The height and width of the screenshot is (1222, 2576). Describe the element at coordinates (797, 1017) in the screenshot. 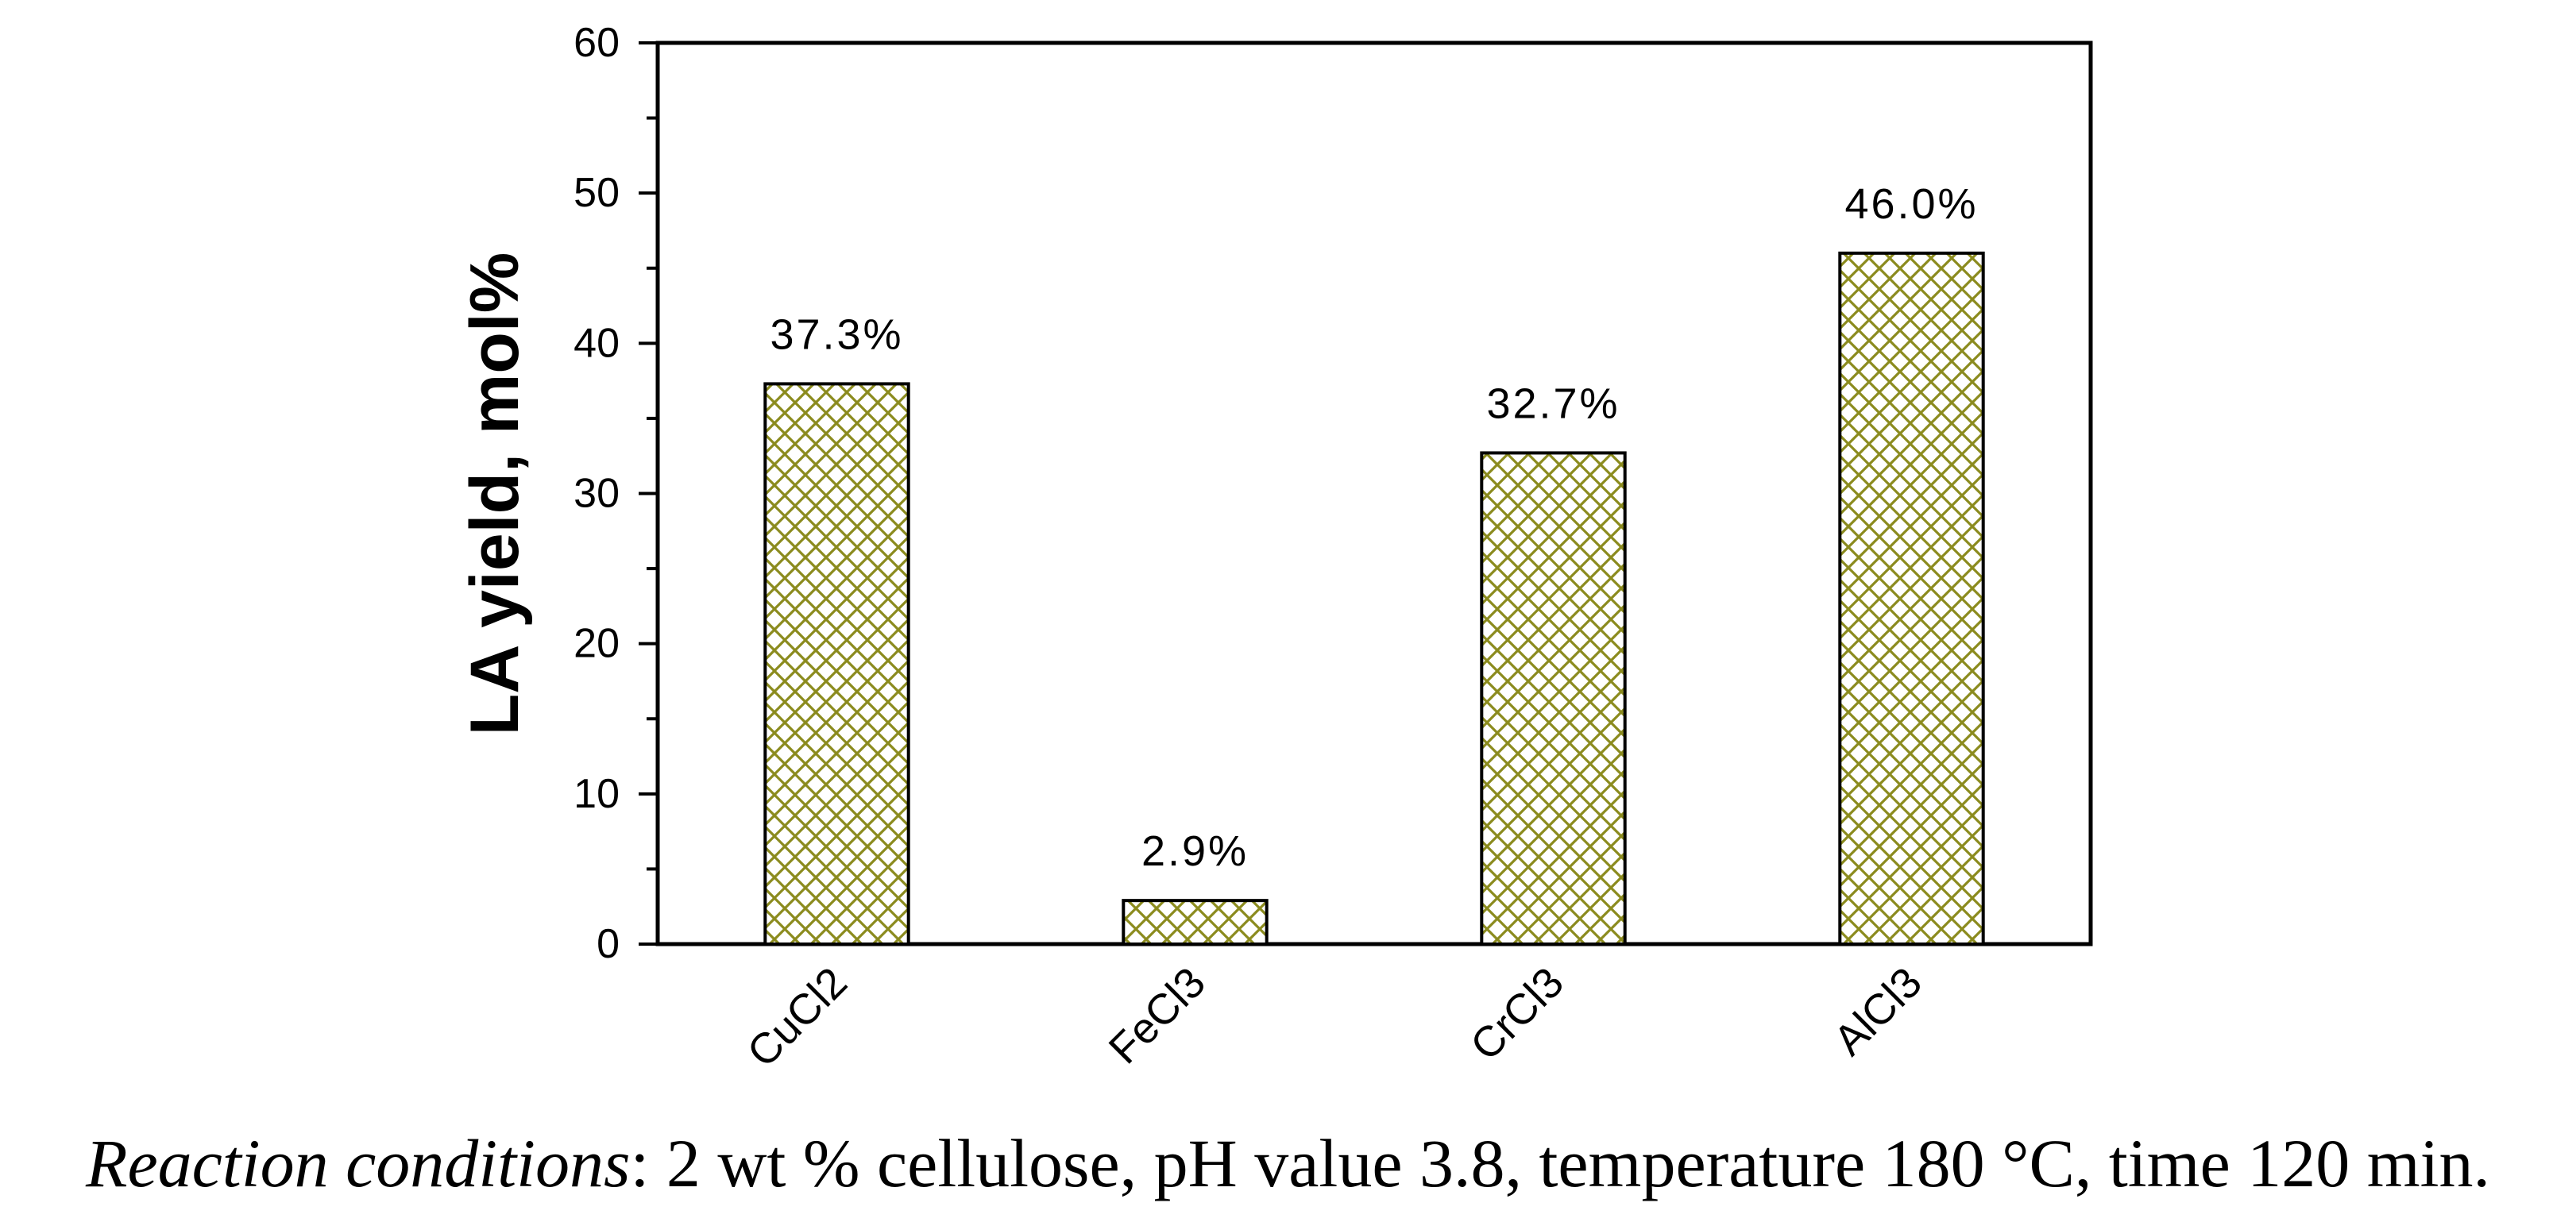

I see `x-tick-label-cucl2: CuCl2` at that location.